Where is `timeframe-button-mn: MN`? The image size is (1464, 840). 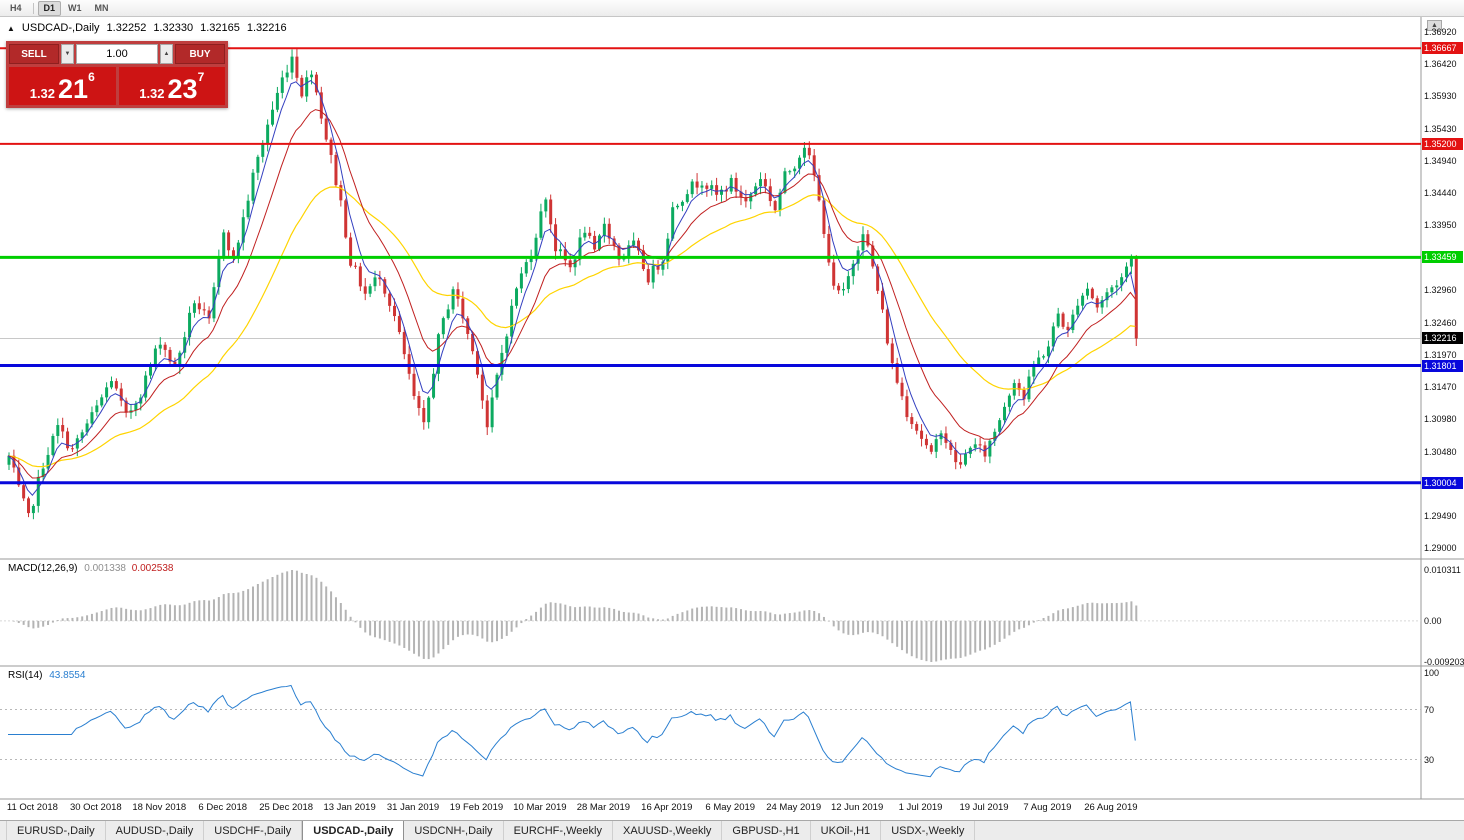
timeframe-button-mn: MN is located at coordinates (101, 8).